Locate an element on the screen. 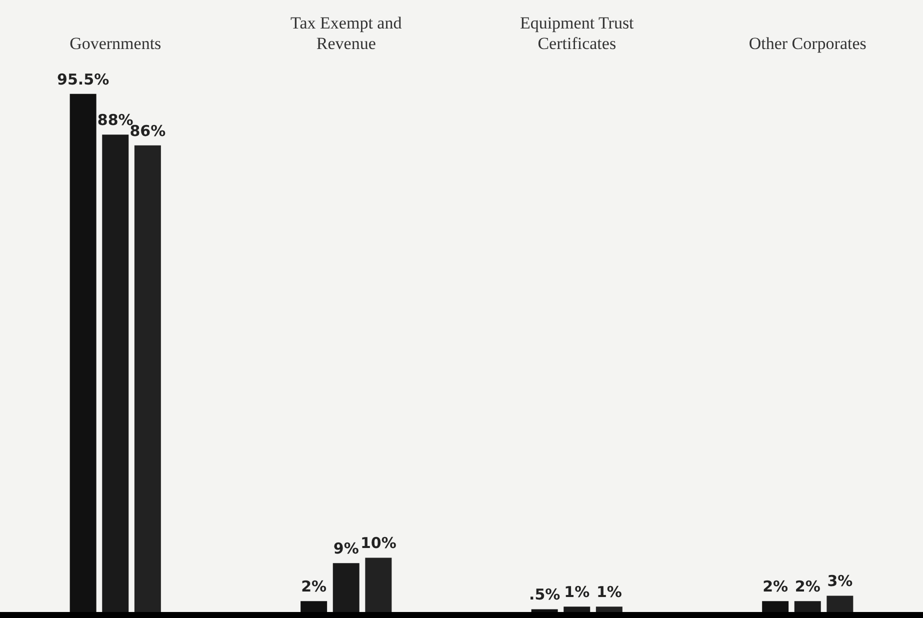 The image size is (923, 618). data-label: .5% is located at coordinates (544, 595).